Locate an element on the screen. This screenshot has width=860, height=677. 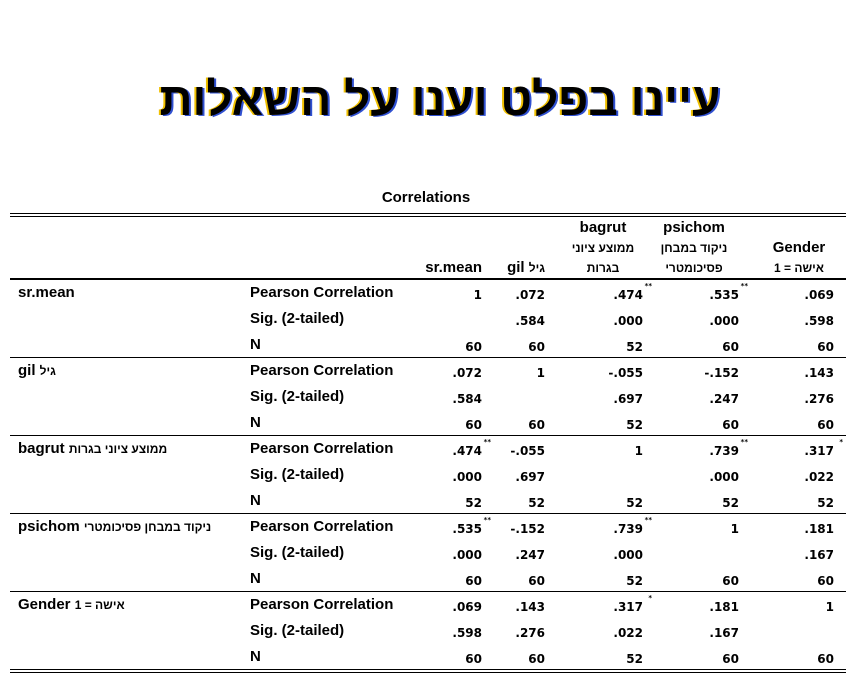
cell-number: .022 is located at coordinates (819, 477).